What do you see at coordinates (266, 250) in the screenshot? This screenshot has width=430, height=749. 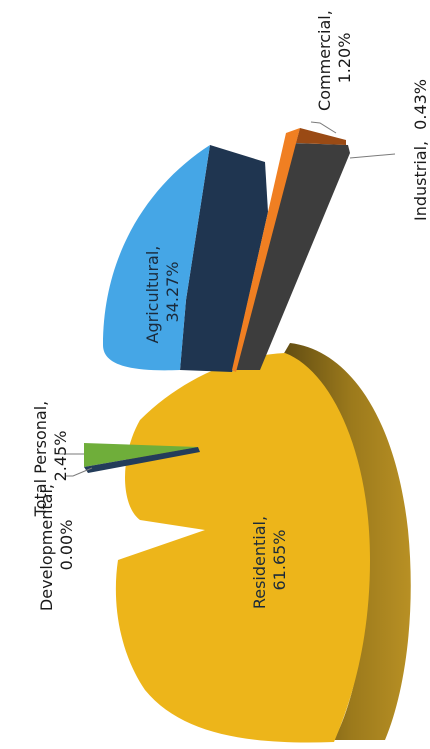 I see `slice-commercial-top` at bounding box center [266, 250].